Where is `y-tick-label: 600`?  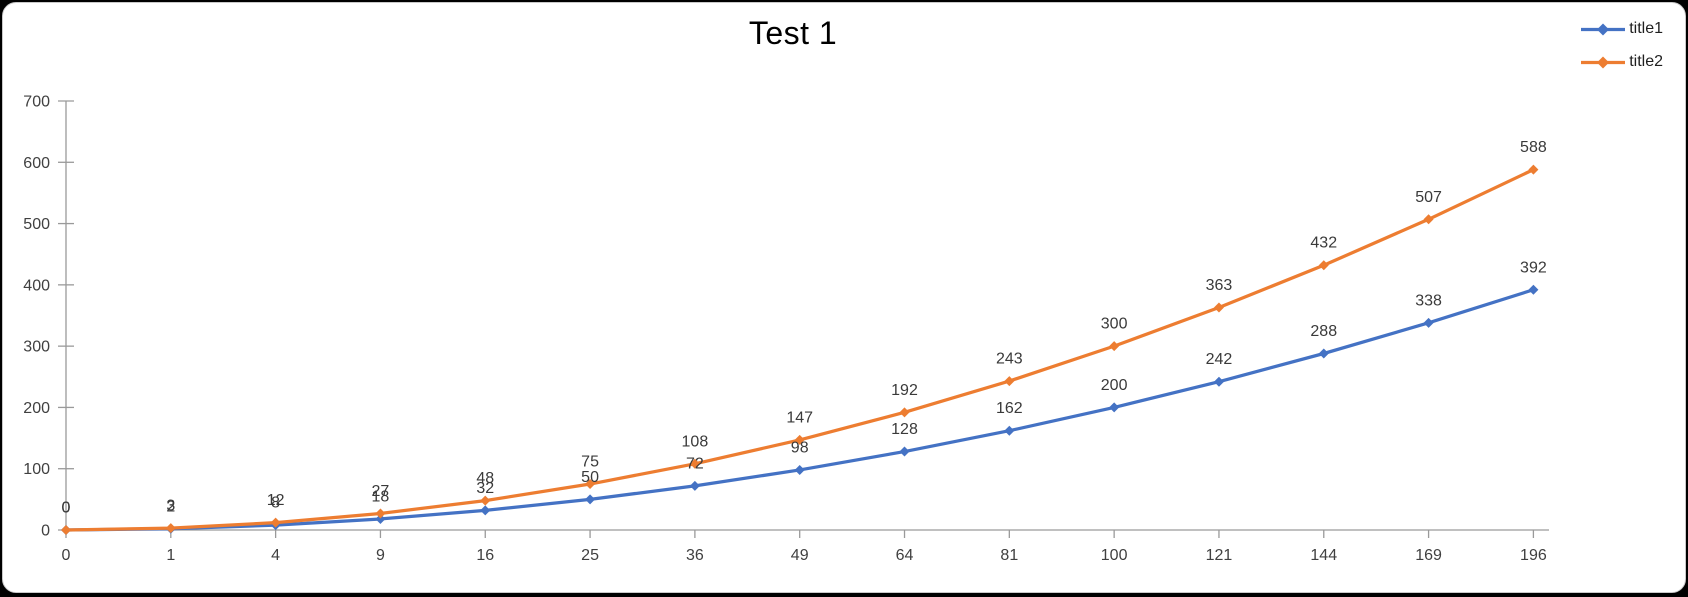
y-tick-label: 600 is located at coordinates (36, 163).